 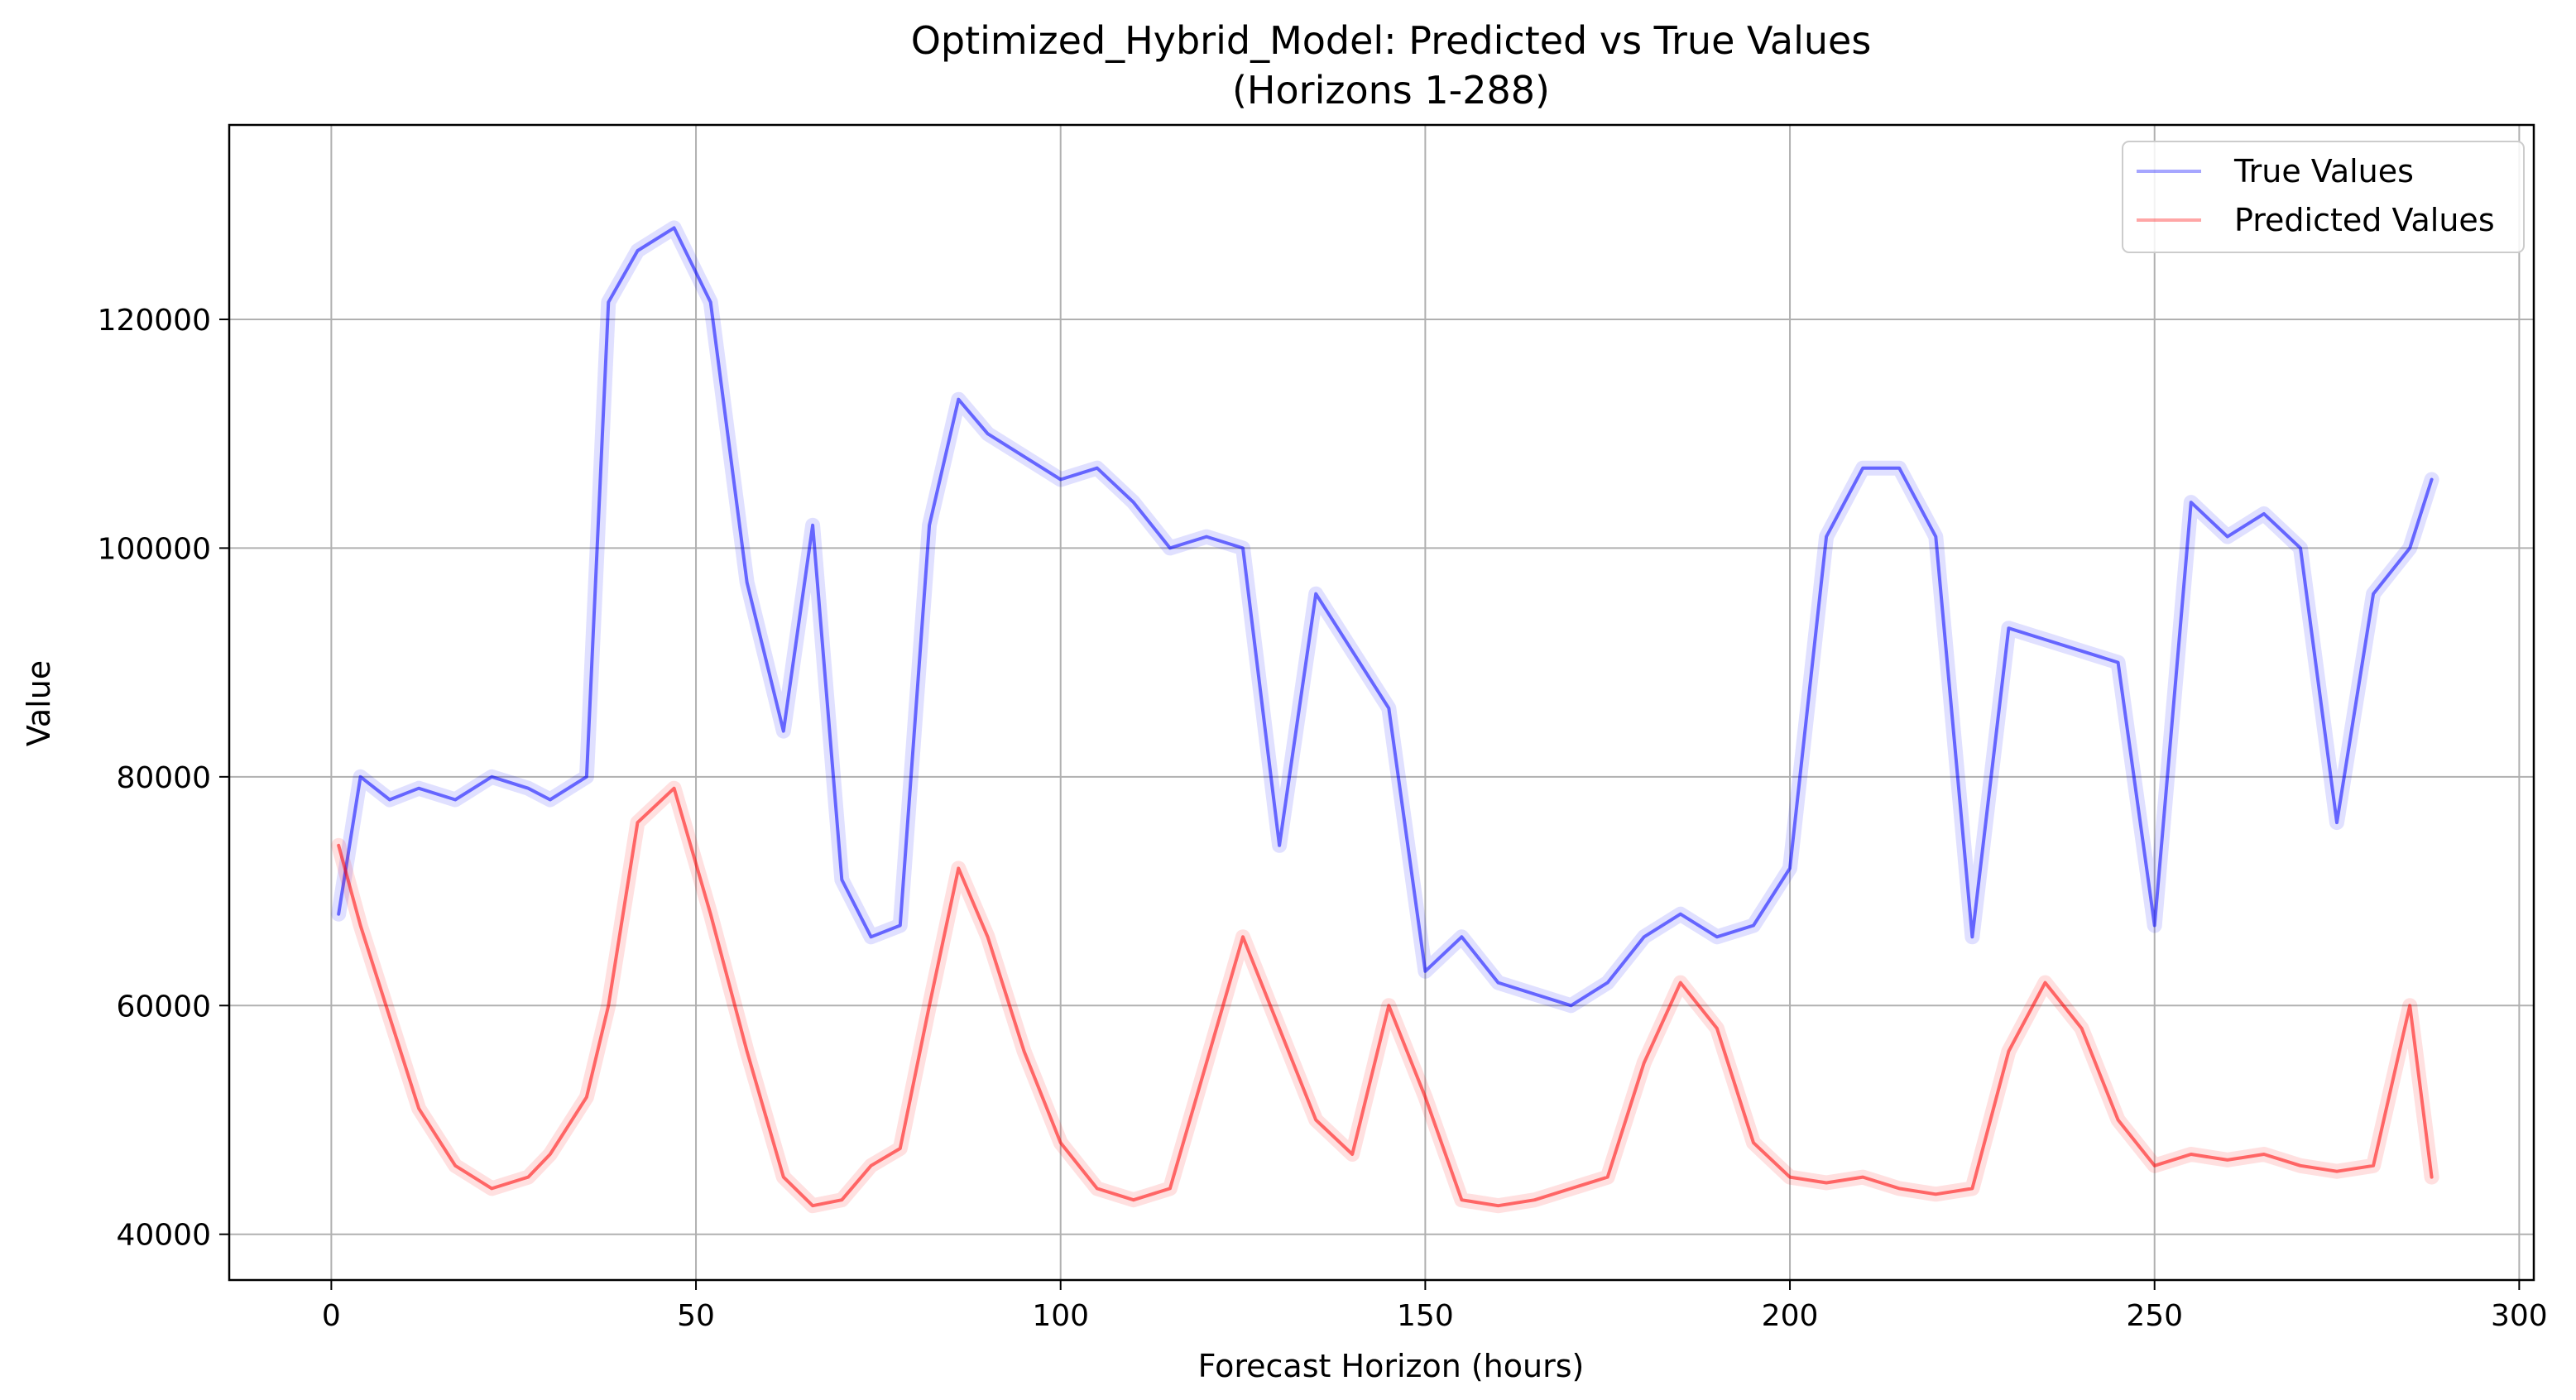 I want to click on x-axis-title: Forecast Horizon (hours), so click(x=1392, y=1366).